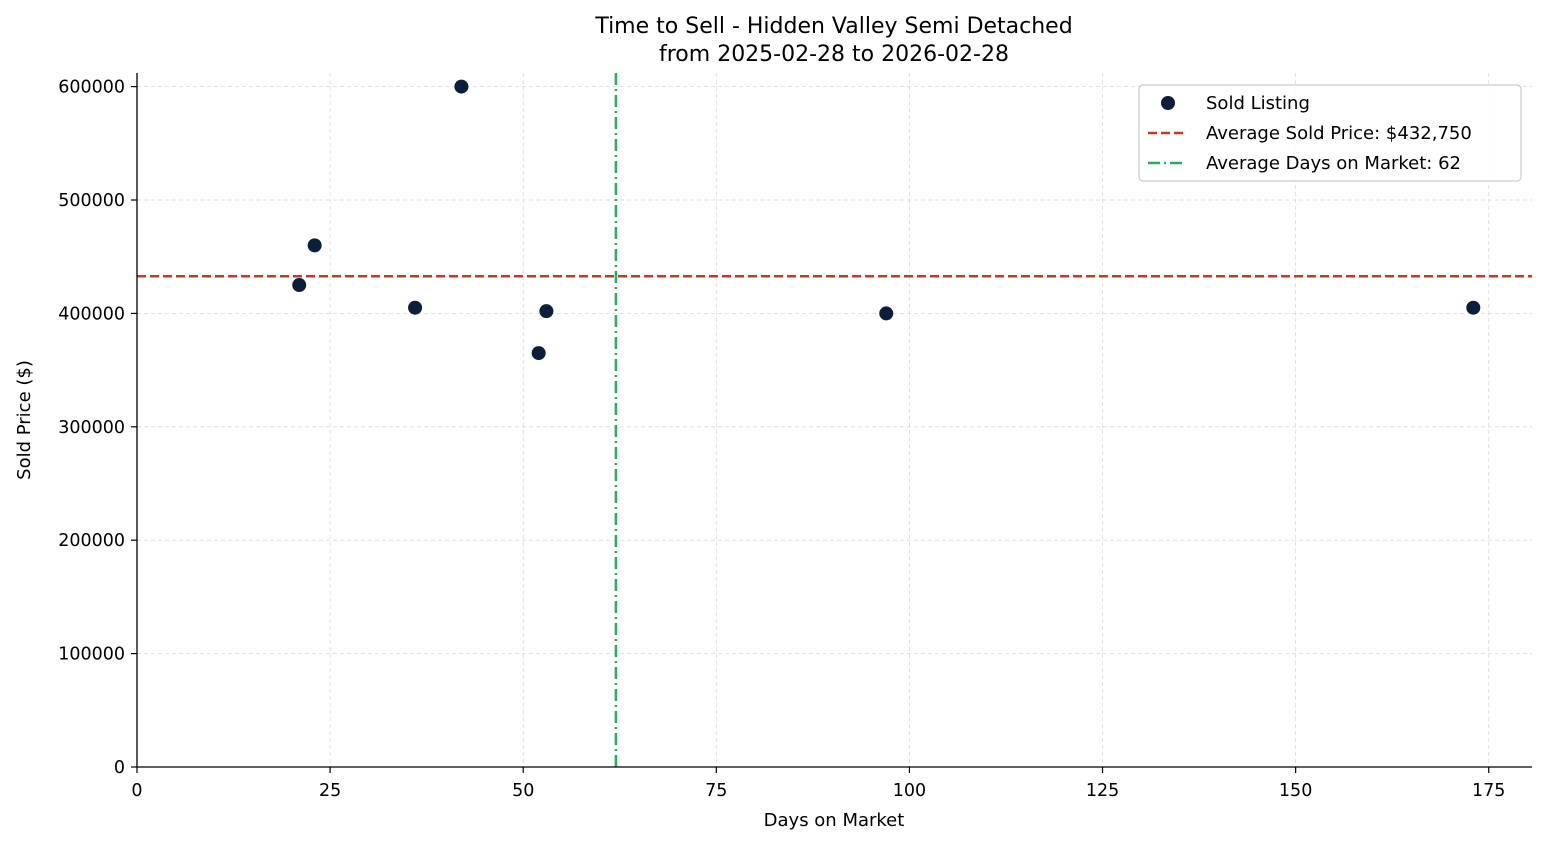 The width and height of the screenshot is (1547, 845). Describe the element at coordinates (24, 420) in the screenshot. I see `y-axis-label: Sold Price ($)` at that location.